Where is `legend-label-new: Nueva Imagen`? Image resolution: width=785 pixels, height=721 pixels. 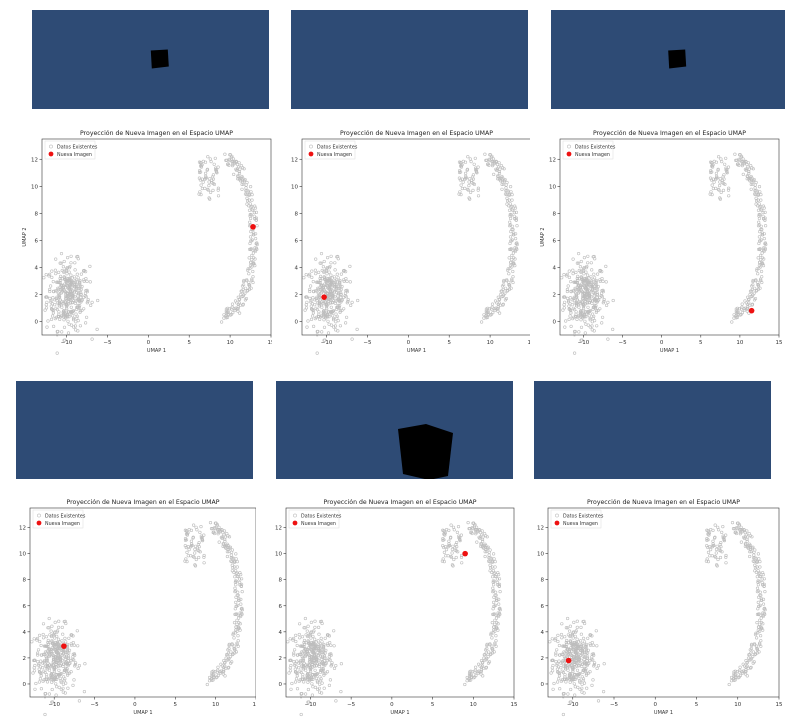 legend-label-new: Nueva Imagen is located at coordinates (334, 155).